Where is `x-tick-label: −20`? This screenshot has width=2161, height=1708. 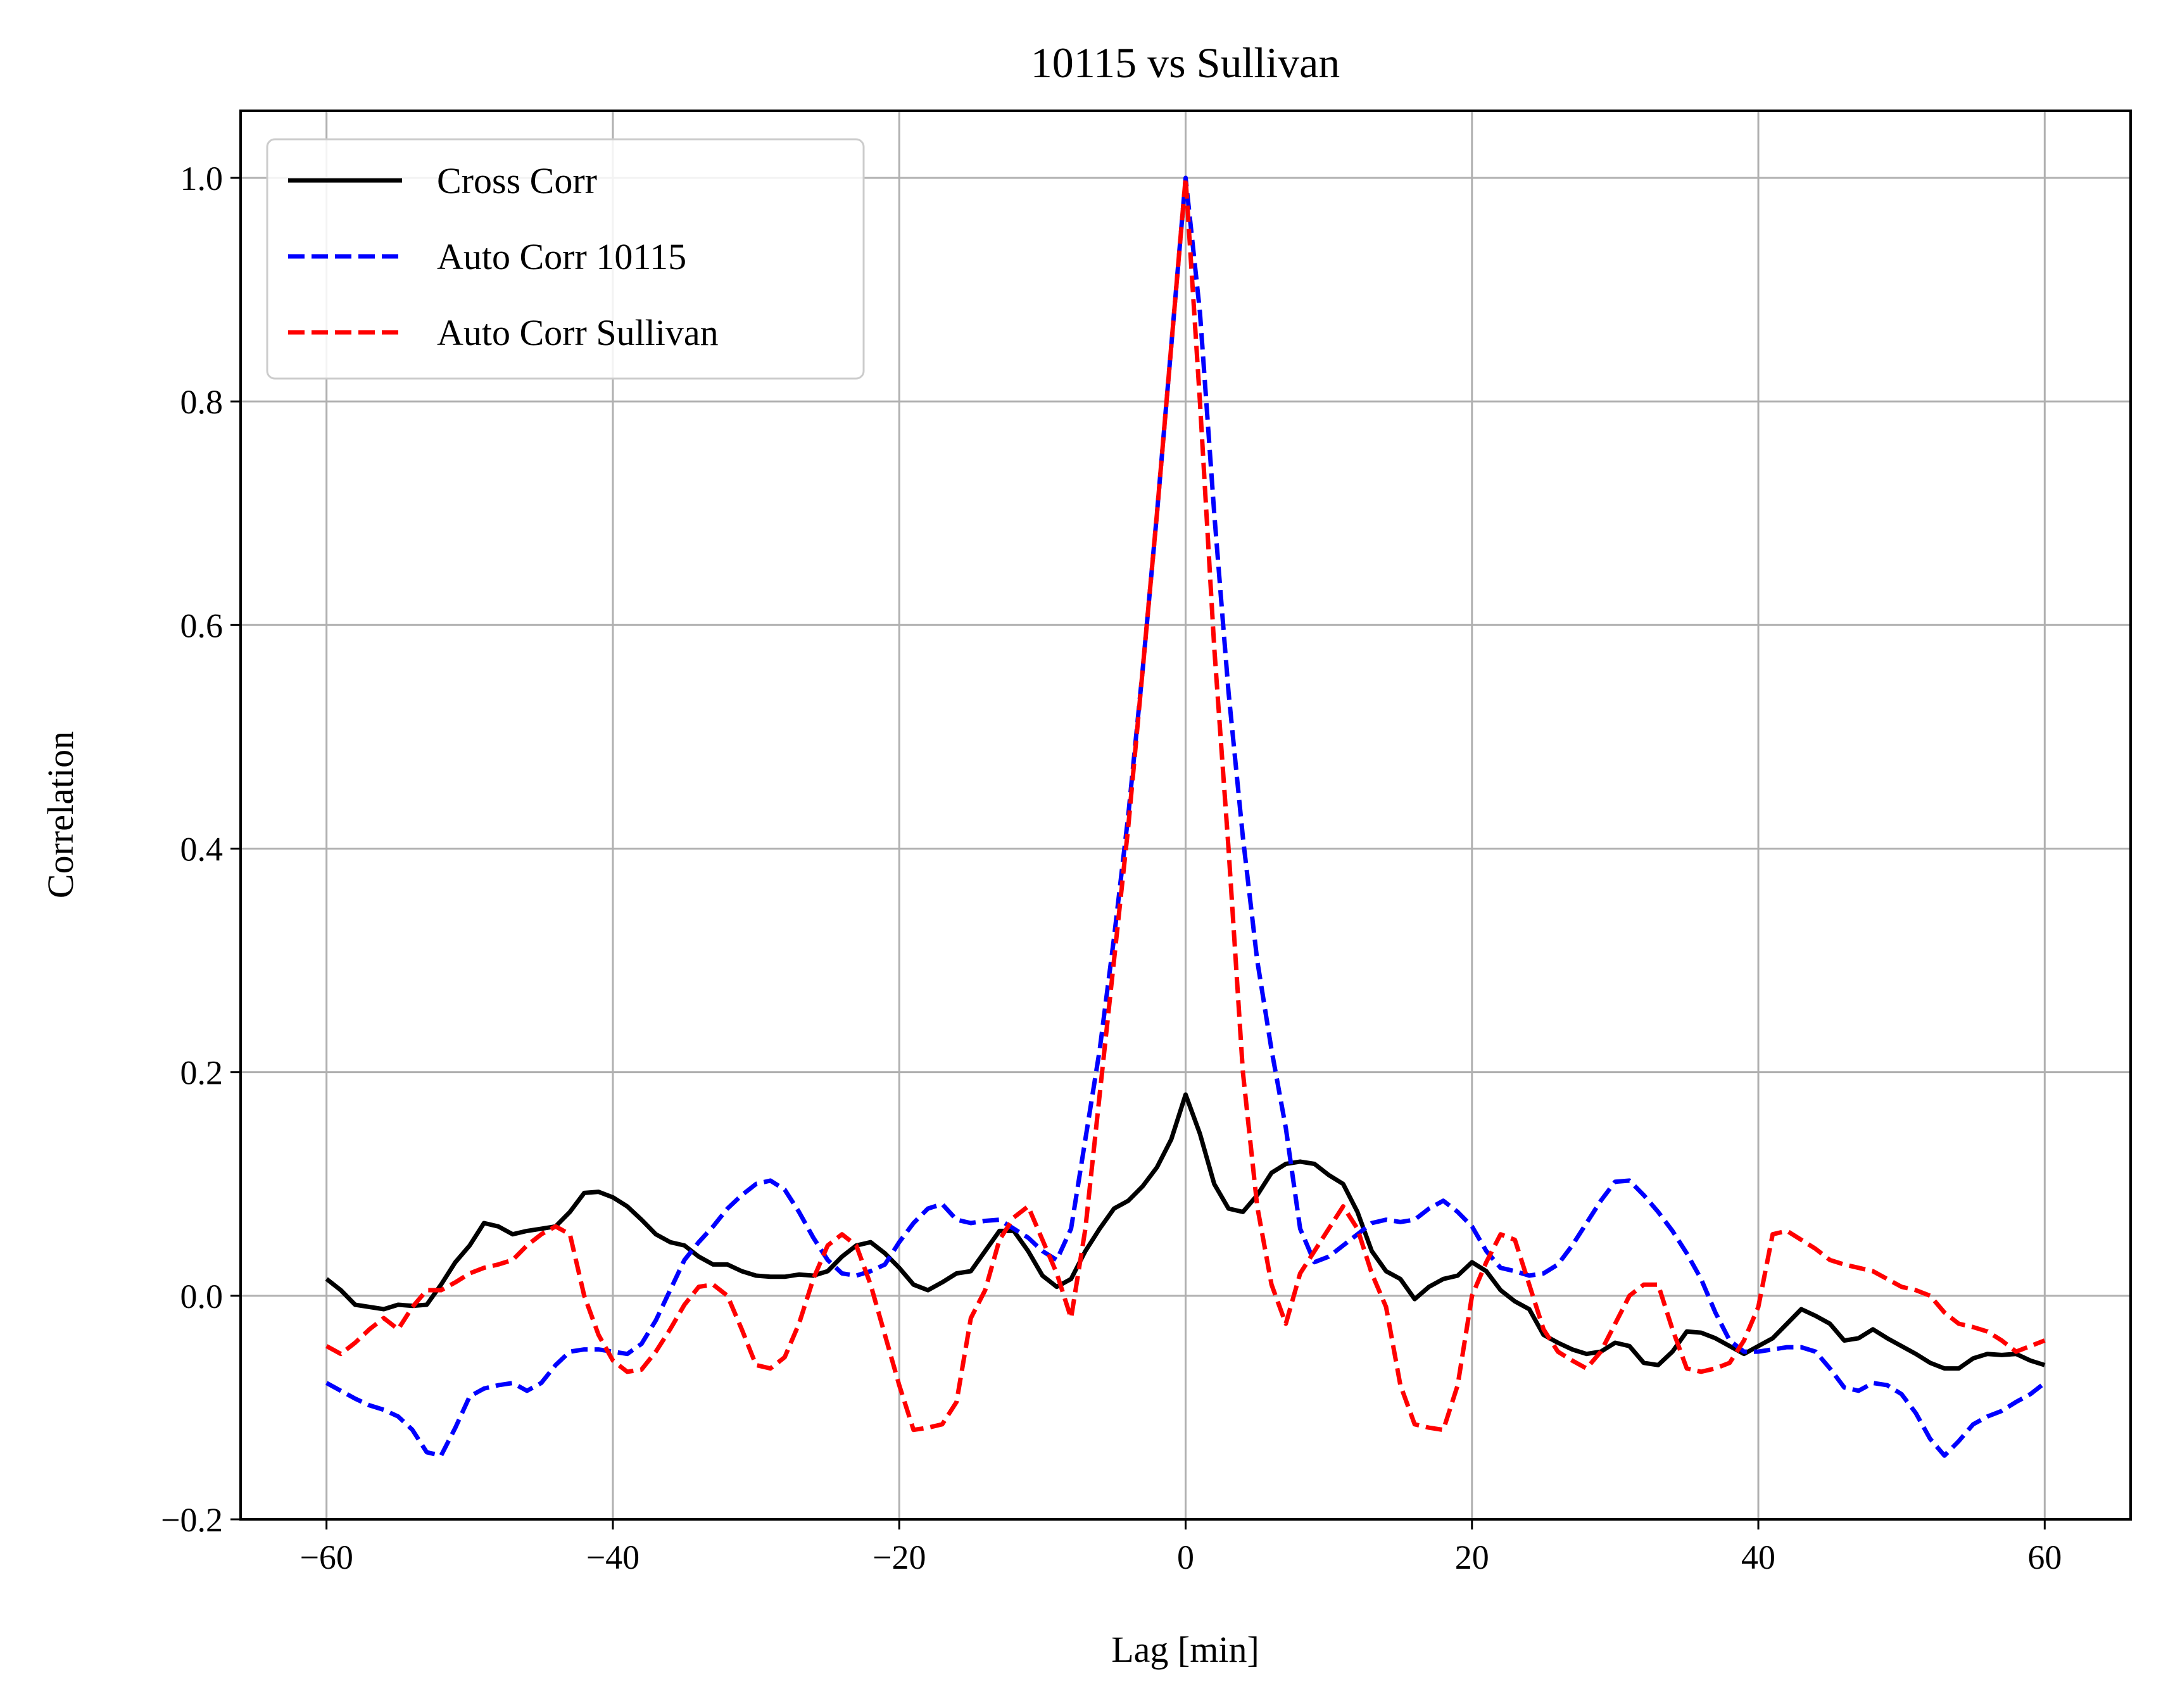 x-tick-label: −20 is located at coordinates (899, 1557).